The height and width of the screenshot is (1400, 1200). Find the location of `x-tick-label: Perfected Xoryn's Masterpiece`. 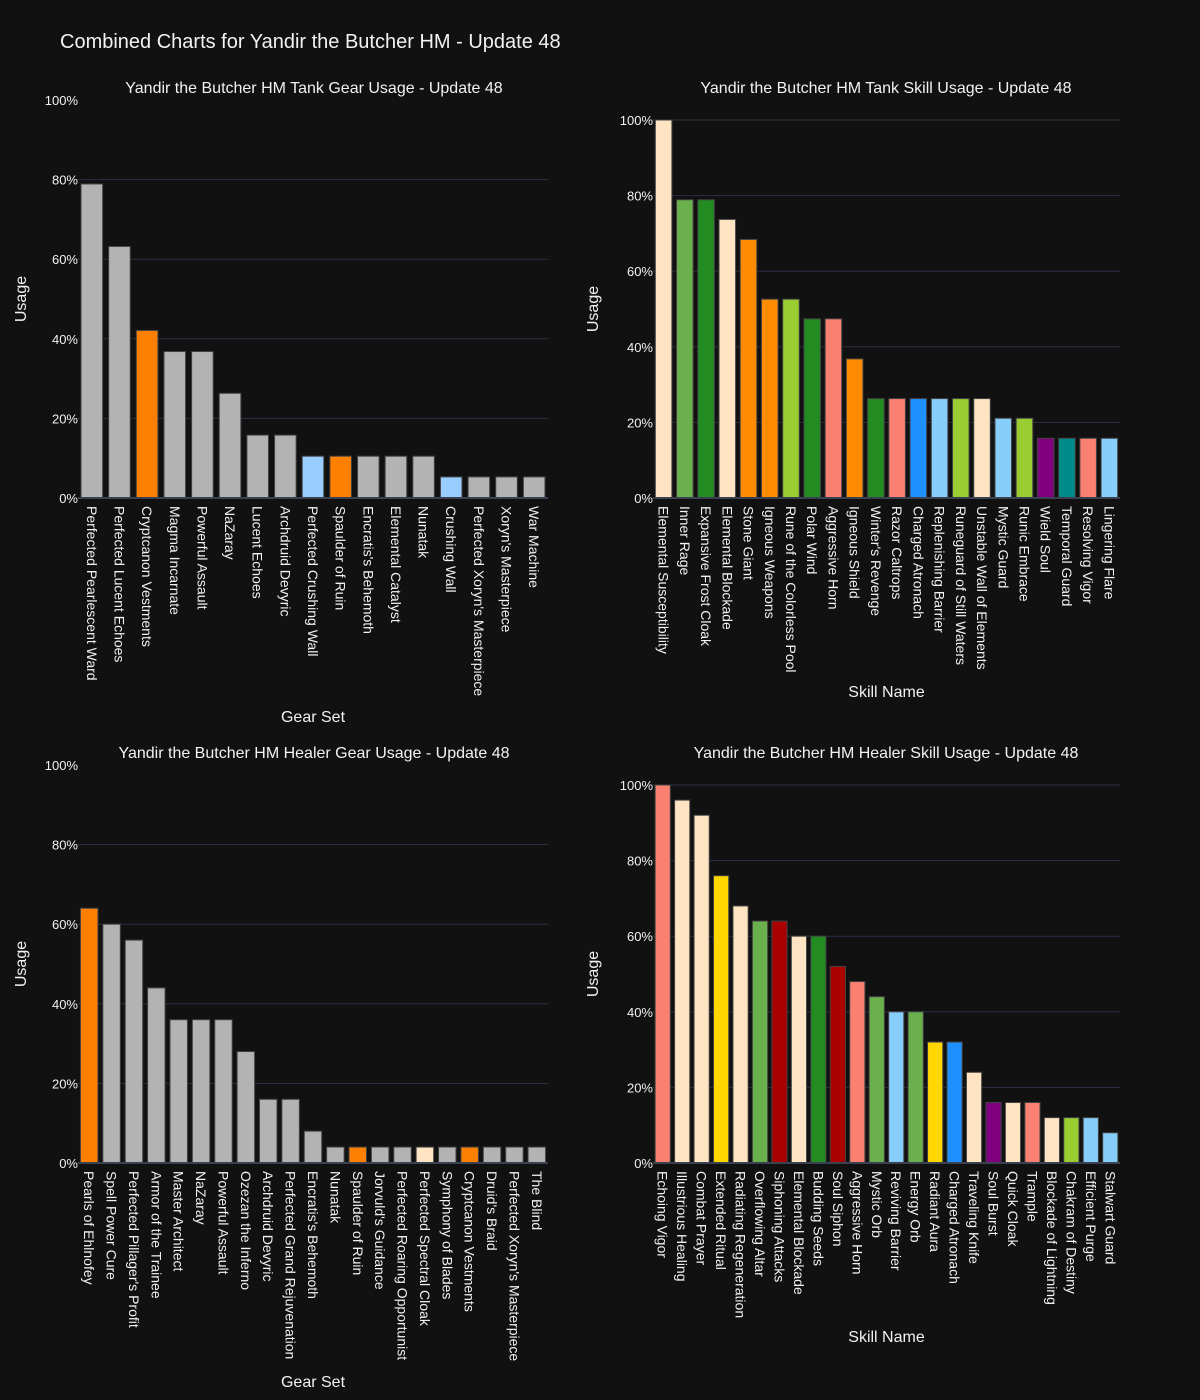

x-tick-label: Perfected Xoryn's Masterpiece is located at coordinates (479, 601).